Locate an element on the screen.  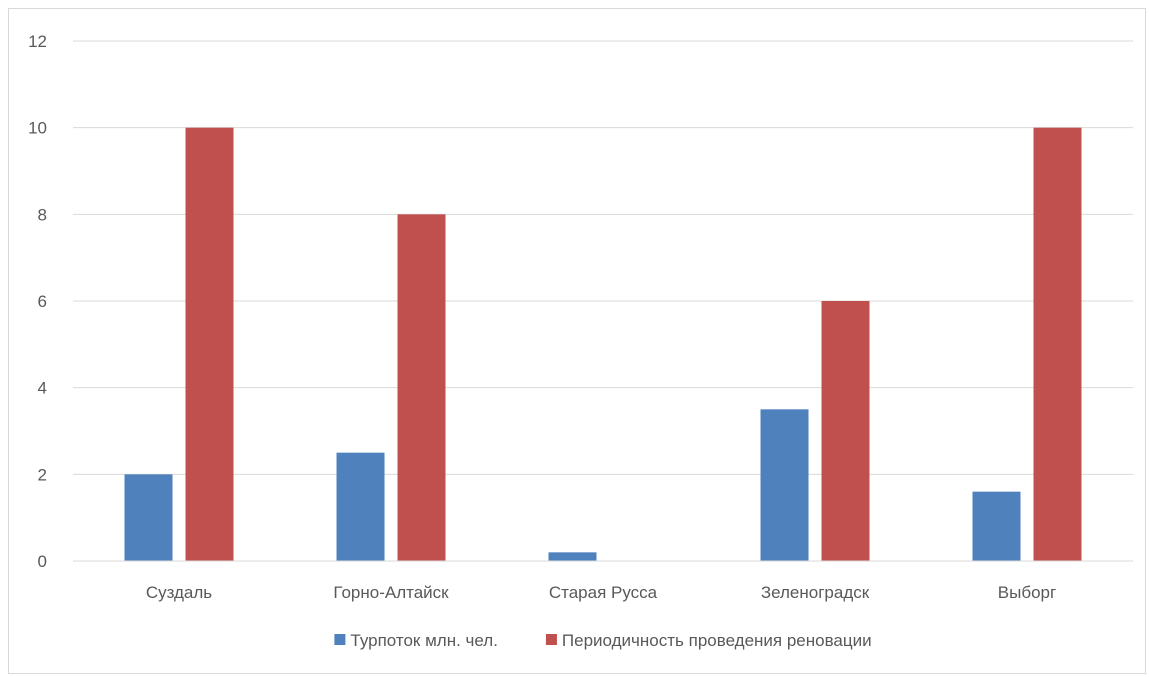
y-tick-label: 4 is located at coordinates (42, 388).